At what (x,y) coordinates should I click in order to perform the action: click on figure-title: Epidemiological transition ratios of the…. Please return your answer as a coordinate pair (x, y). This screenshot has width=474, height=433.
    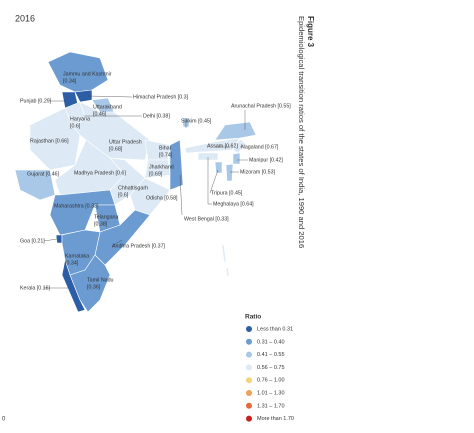
    Looking at the image, I should click on (301, 132).